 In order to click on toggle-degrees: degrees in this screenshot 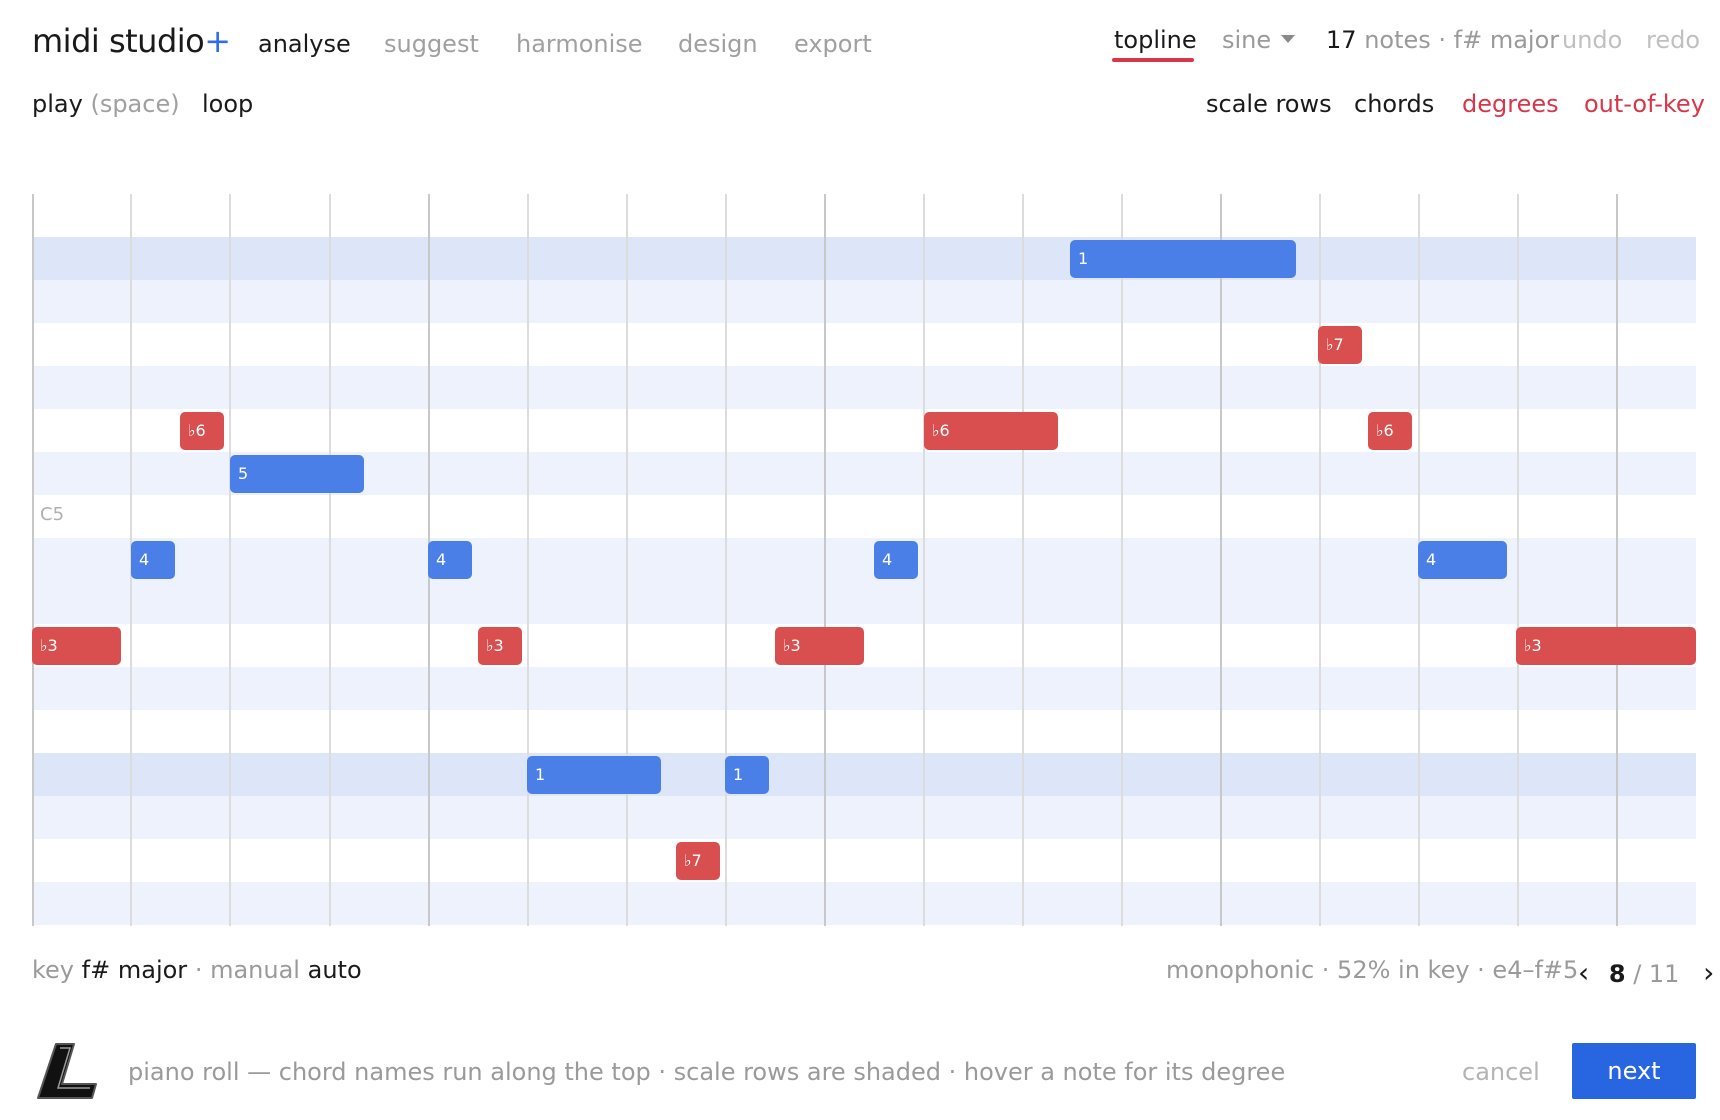, I will do `click(1510, 104)`.